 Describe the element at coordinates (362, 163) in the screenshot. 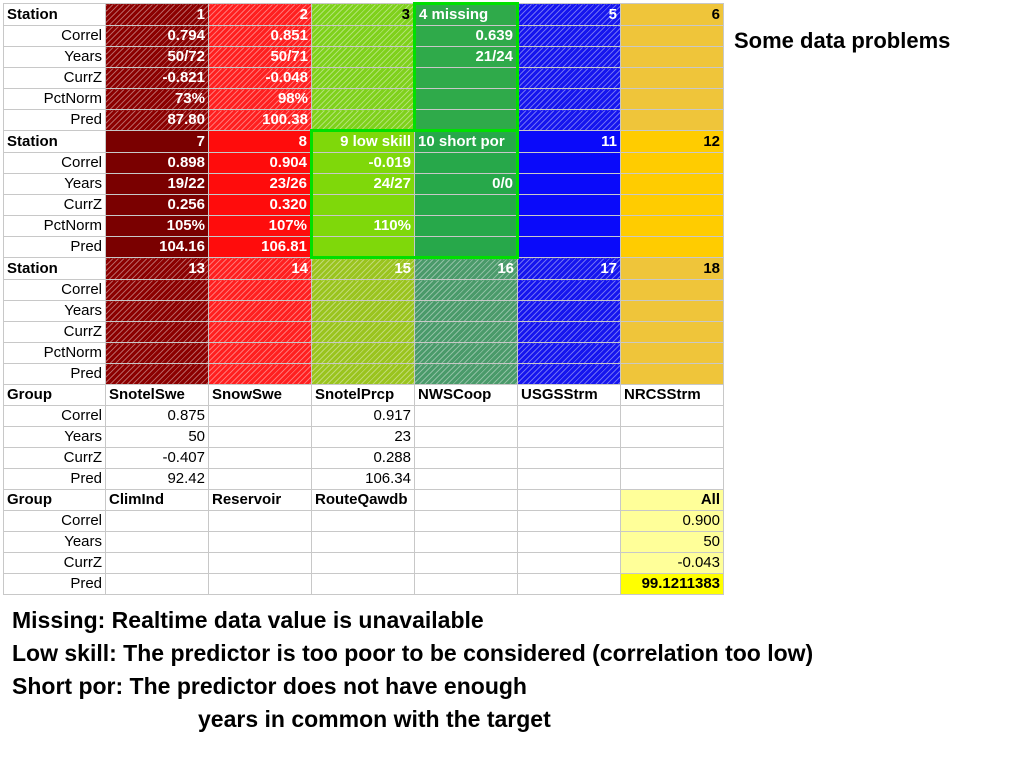

I see `data-cell: -0.019` at that location.